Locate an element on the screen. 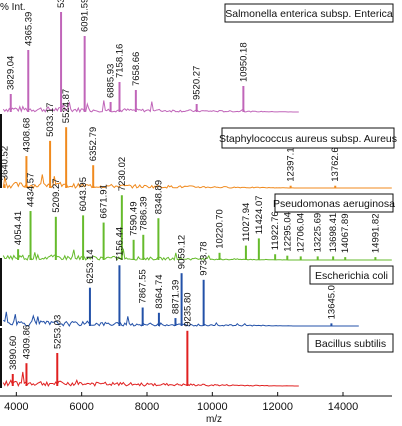 This screenshot has height=426, width=402. peak-label: 6043.95 is located at coordinates (83, 194).